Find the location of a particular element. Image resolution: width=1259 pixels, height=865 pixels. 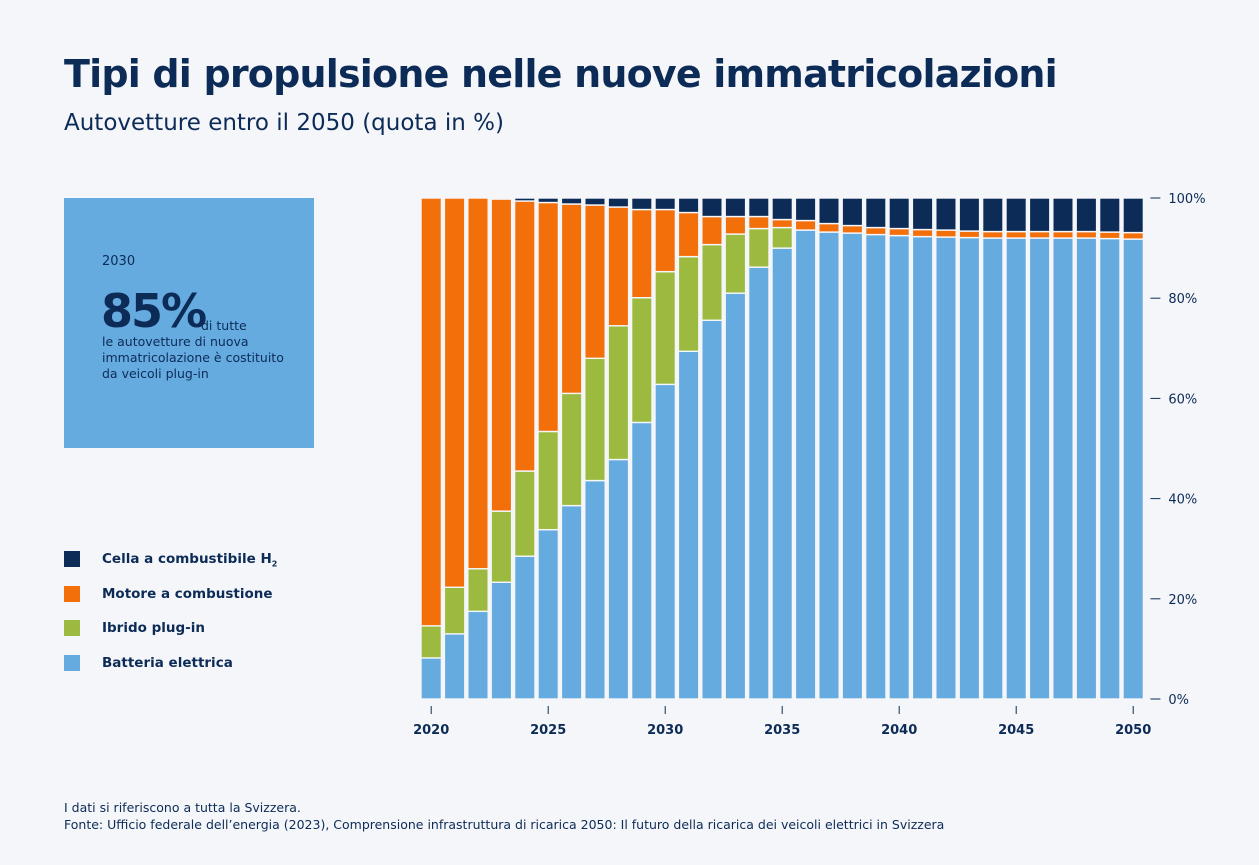

bar-segment-2023-s3 is located at coordinates (501, 198).